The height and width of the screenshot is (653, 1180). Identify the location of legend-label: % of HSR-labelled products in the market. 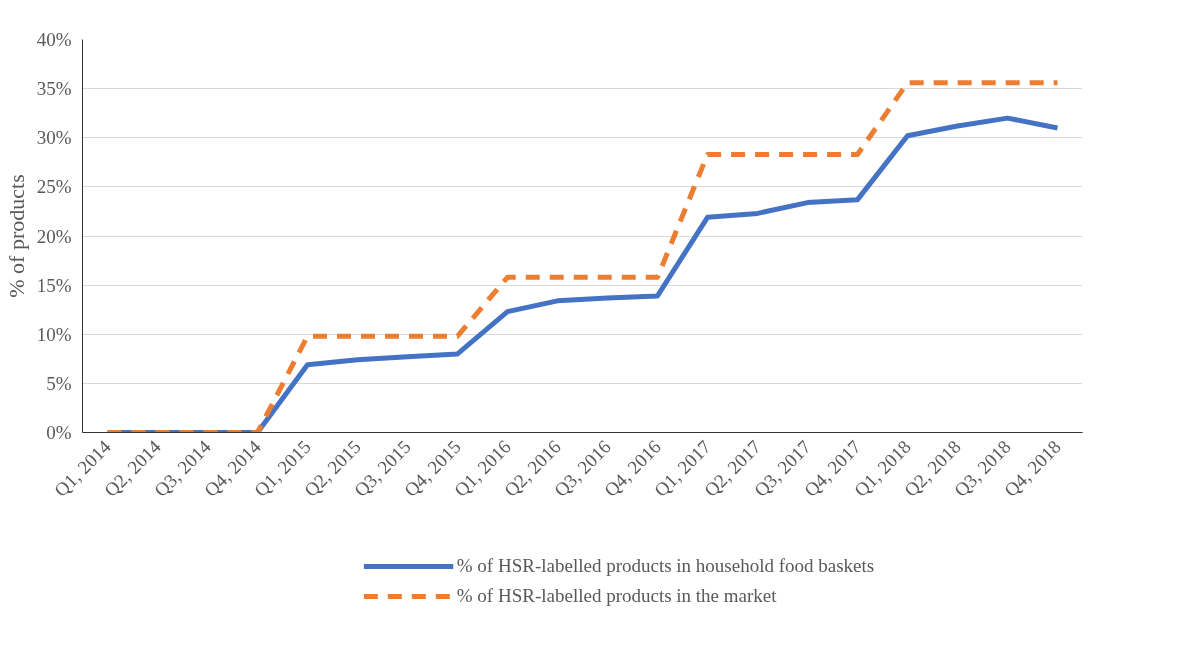
(616, 596).